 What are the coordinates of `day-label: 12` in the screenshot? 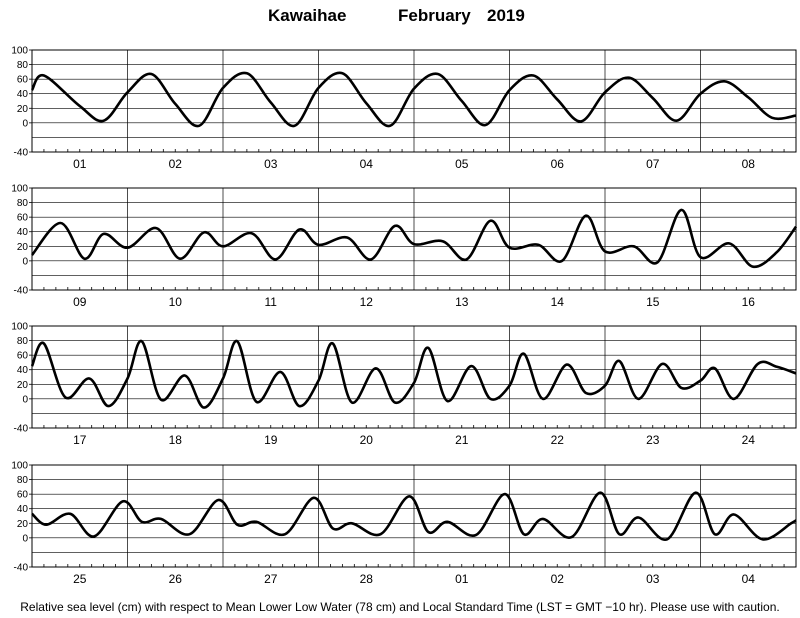 It's located at (367, 302).